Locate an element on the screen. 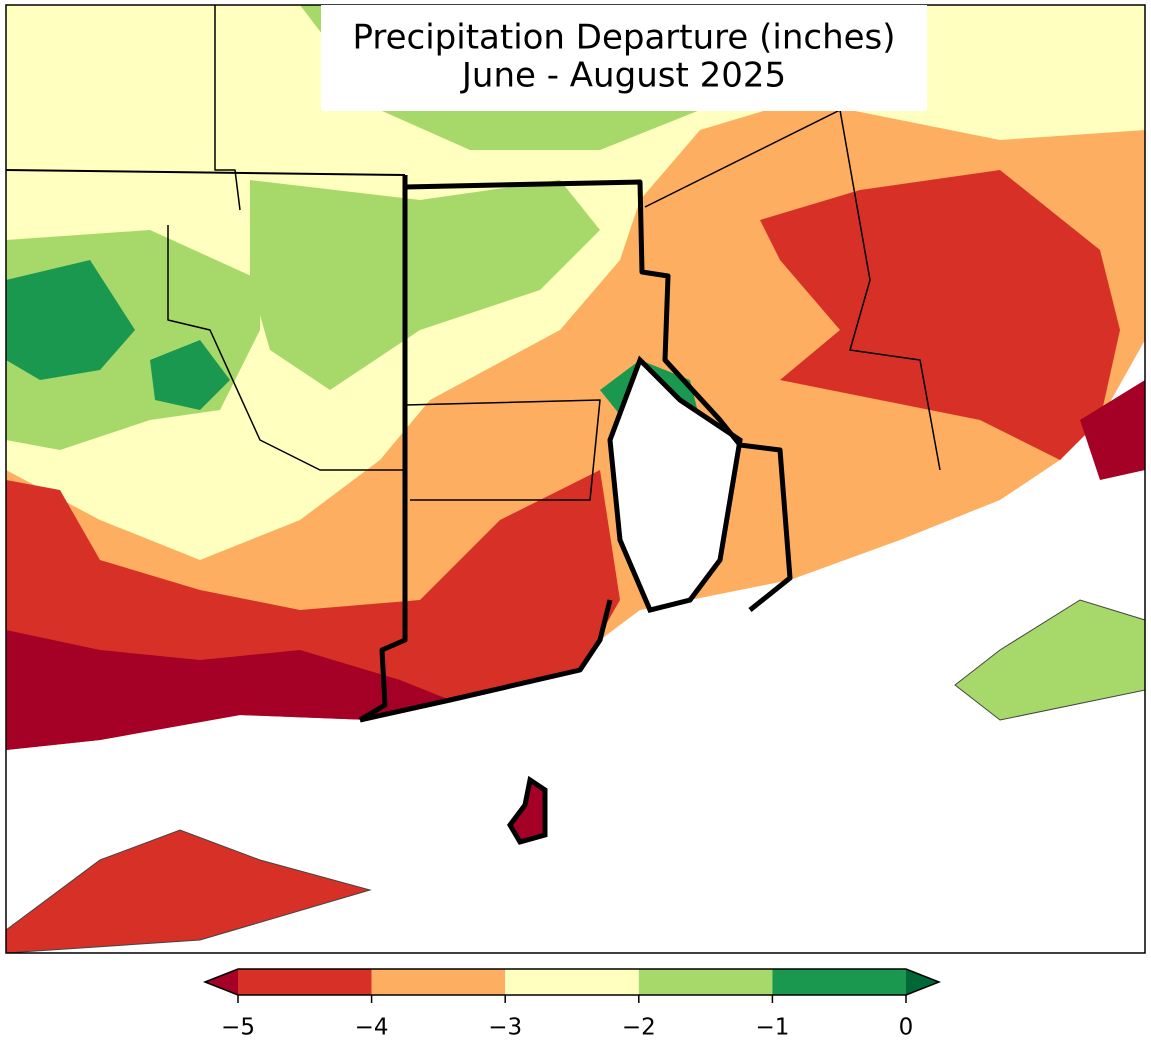 Image resolution: width=1151 pixels, height=1052 pixels. subtitle: June - August 2025 is located at coordinates (623, 76).